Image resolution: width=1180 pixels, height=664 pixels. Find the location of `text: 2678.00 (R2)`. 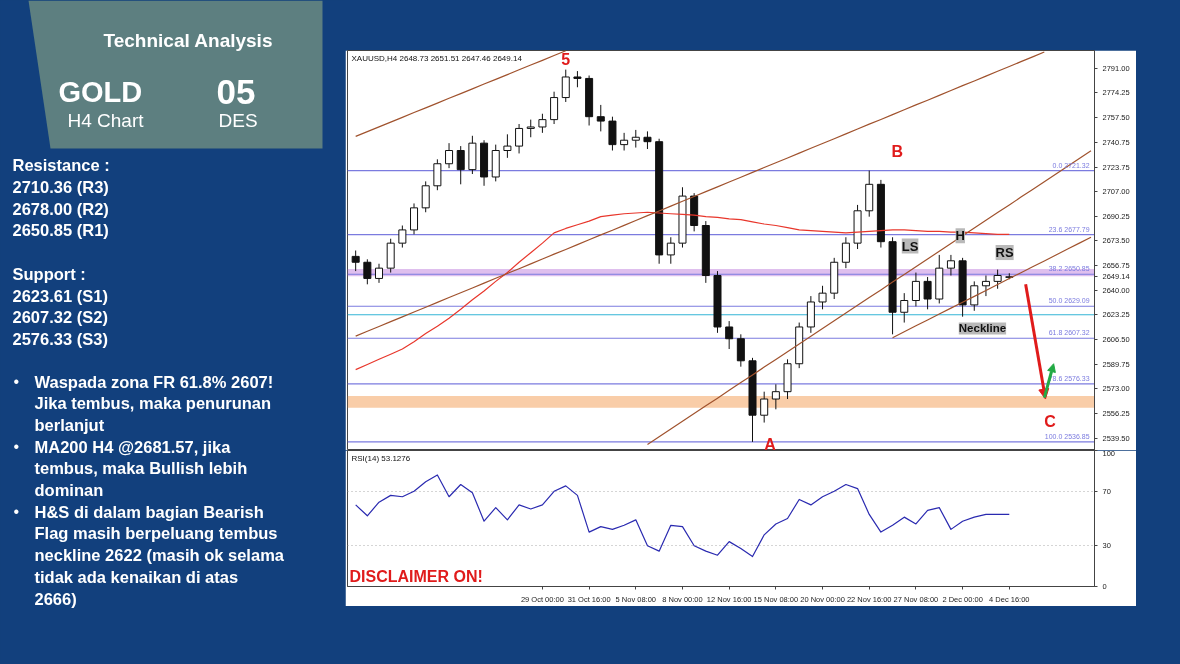

text: 2678.00 (R2) is located at coordinates (60, 208).